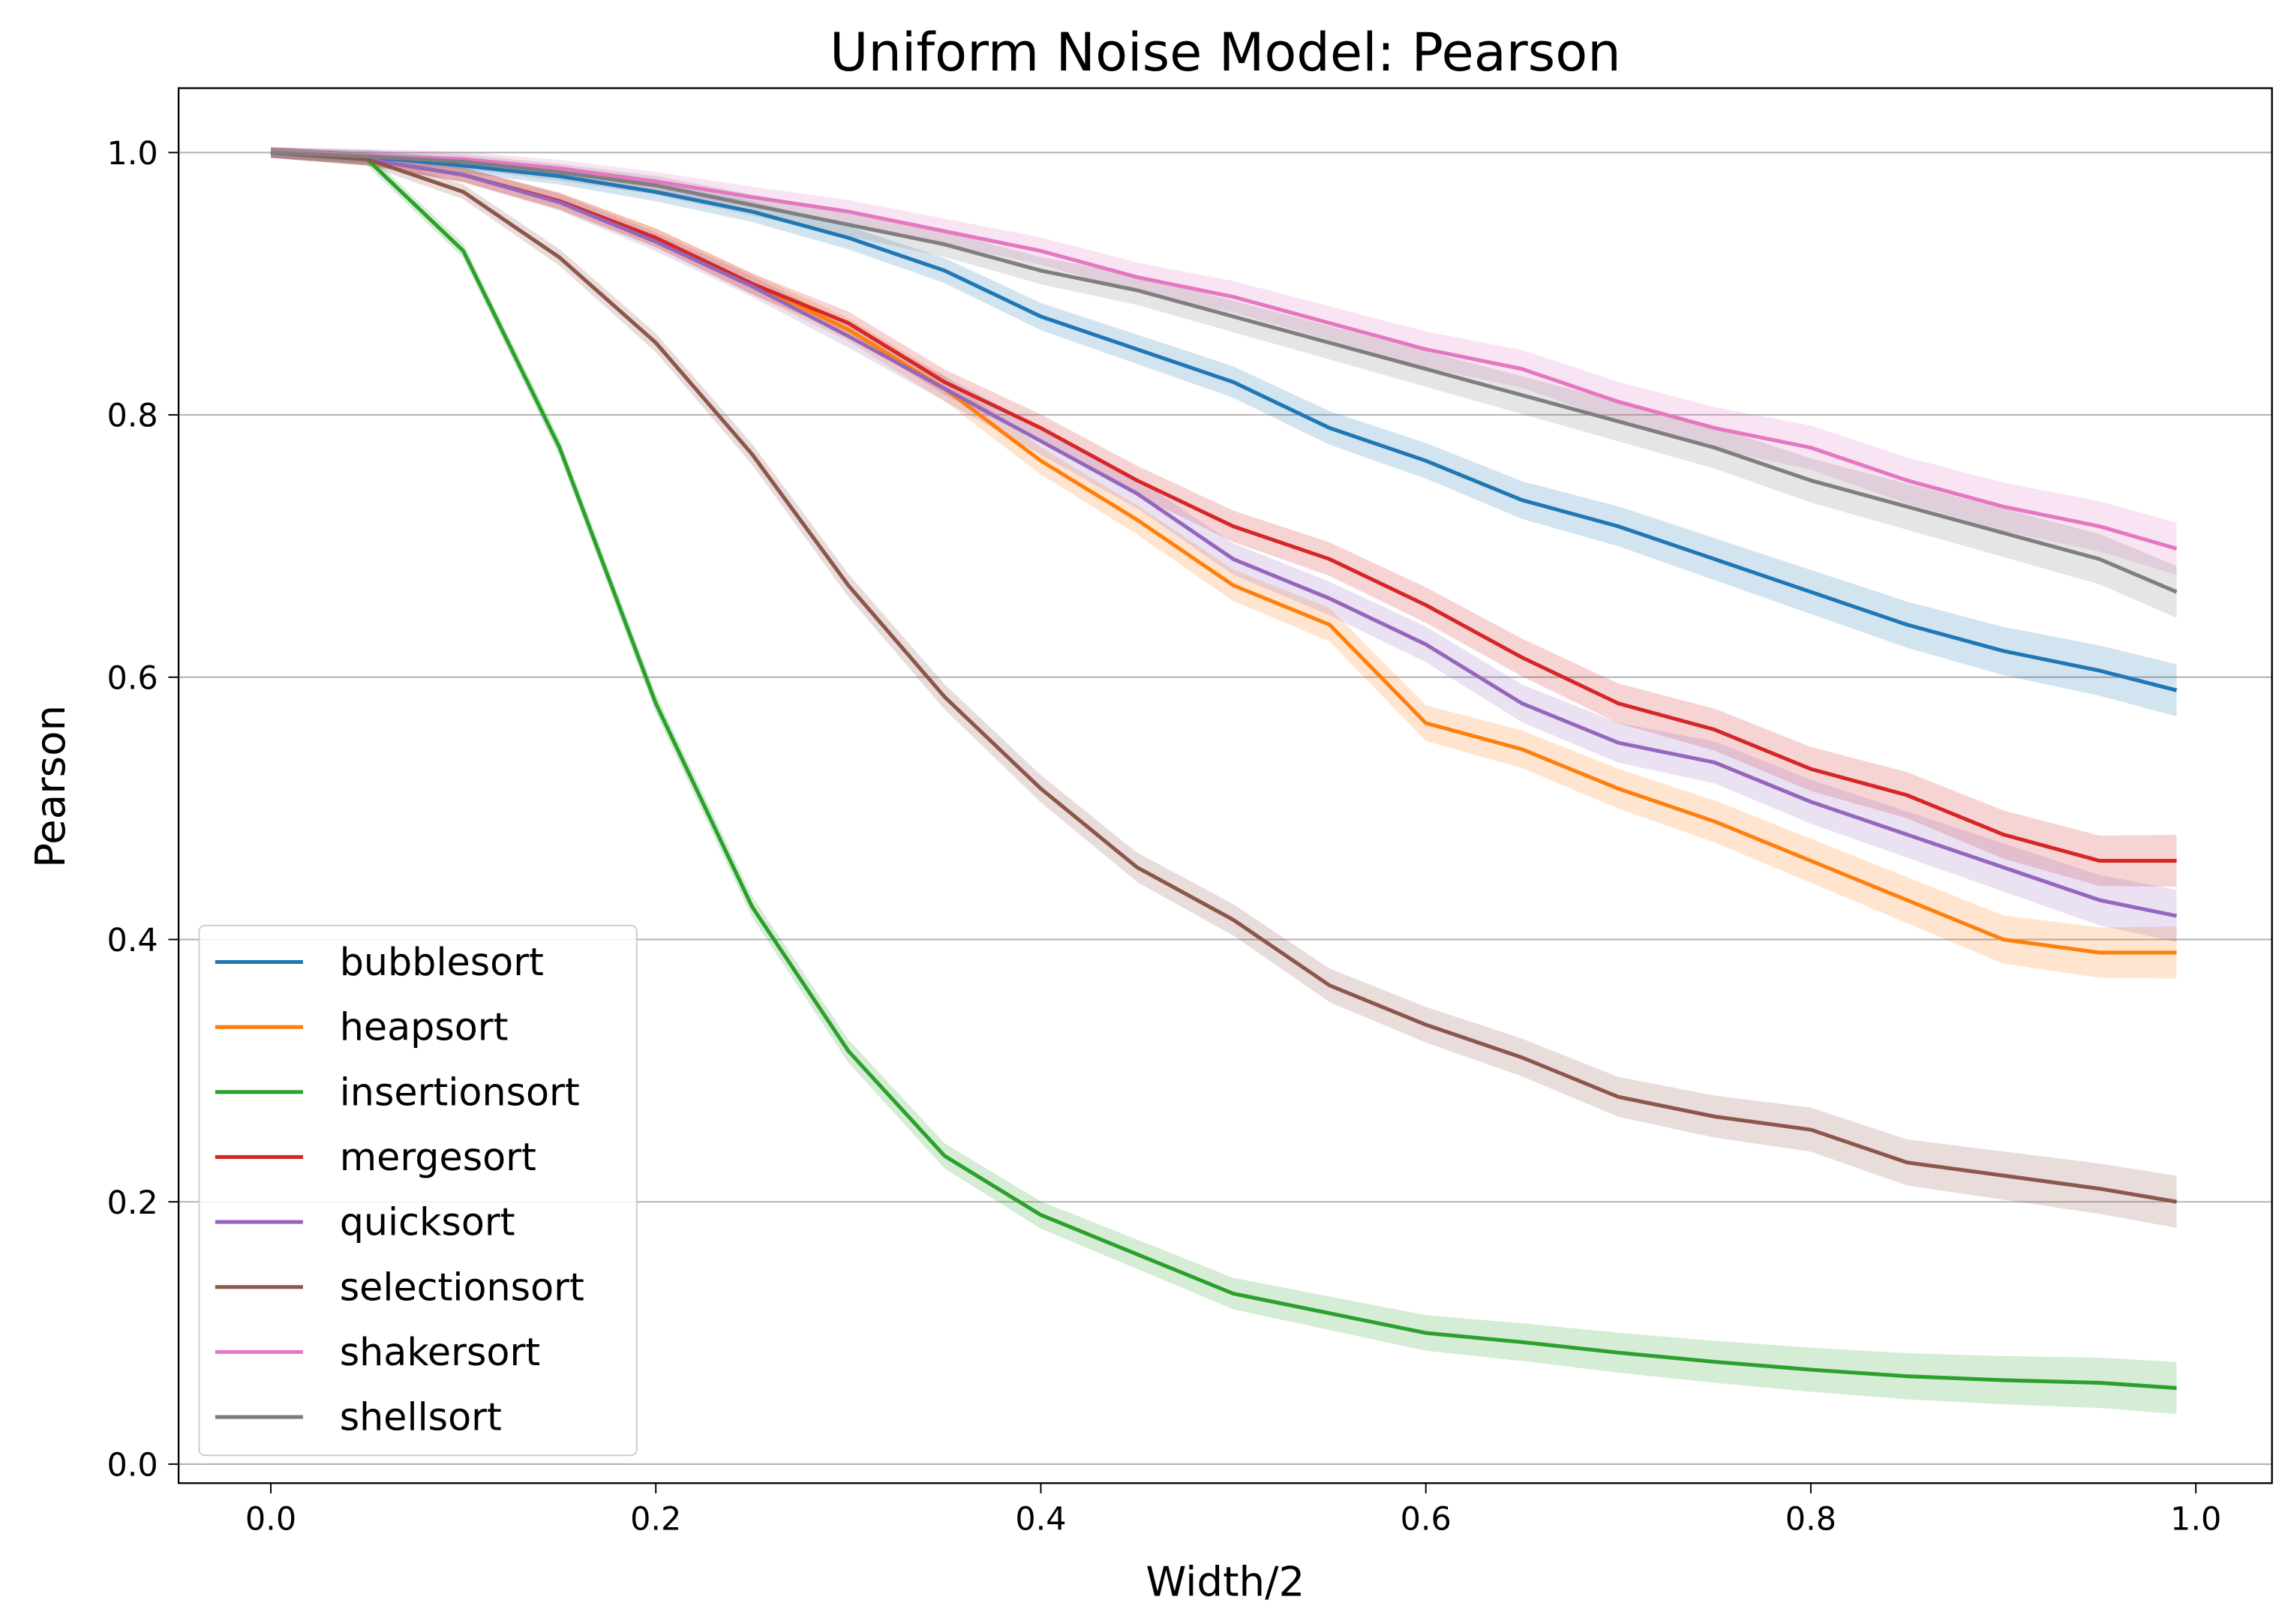 Image resolution: width=2291 pixels, height=1624 pixels. What do you see at coordinates (132, 154) in the screenshot?
I see `y-tick-label: 1.0` at bounding box center [132, 154].